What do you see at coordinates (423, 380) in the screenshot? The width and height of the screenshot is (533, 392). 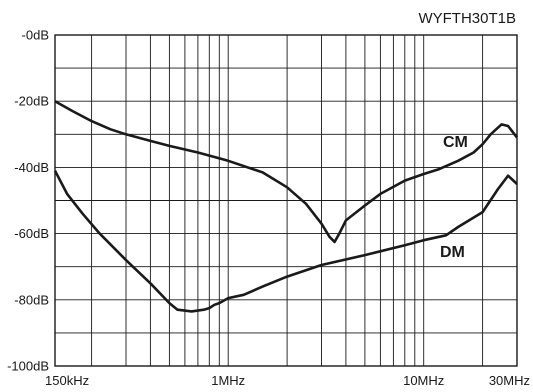 I see `x-tick-label: 10MHz` at bounding box center [423, 380].